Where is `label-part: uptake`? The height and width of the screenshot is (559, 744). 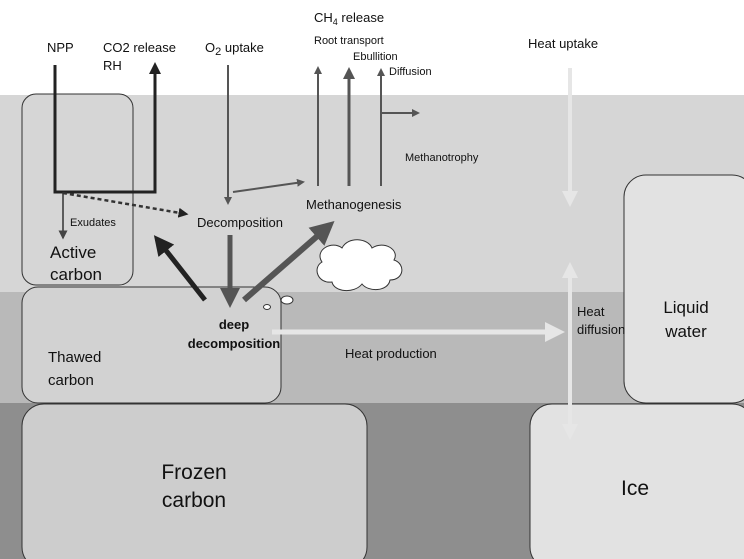
label-part: uptake is located at coordinates (242, 47).